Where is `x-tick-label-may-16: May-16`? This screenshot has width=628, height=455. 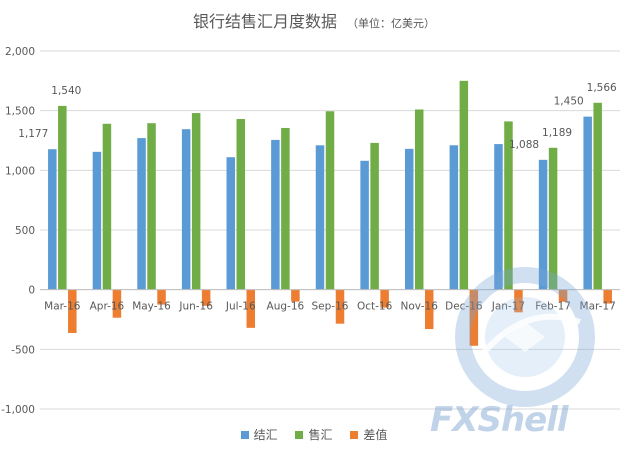
x-tick-label-may-16: May-16 is located at coordinates (151, 307).